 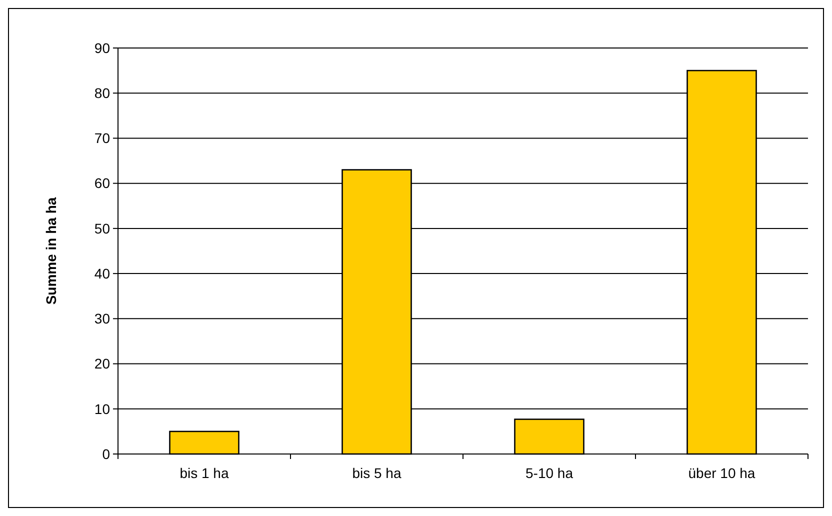 What do you see at coordinates (102, 228) in the screenshot?
I see `y-tick-label: 50` at bounding box center [102, 228].